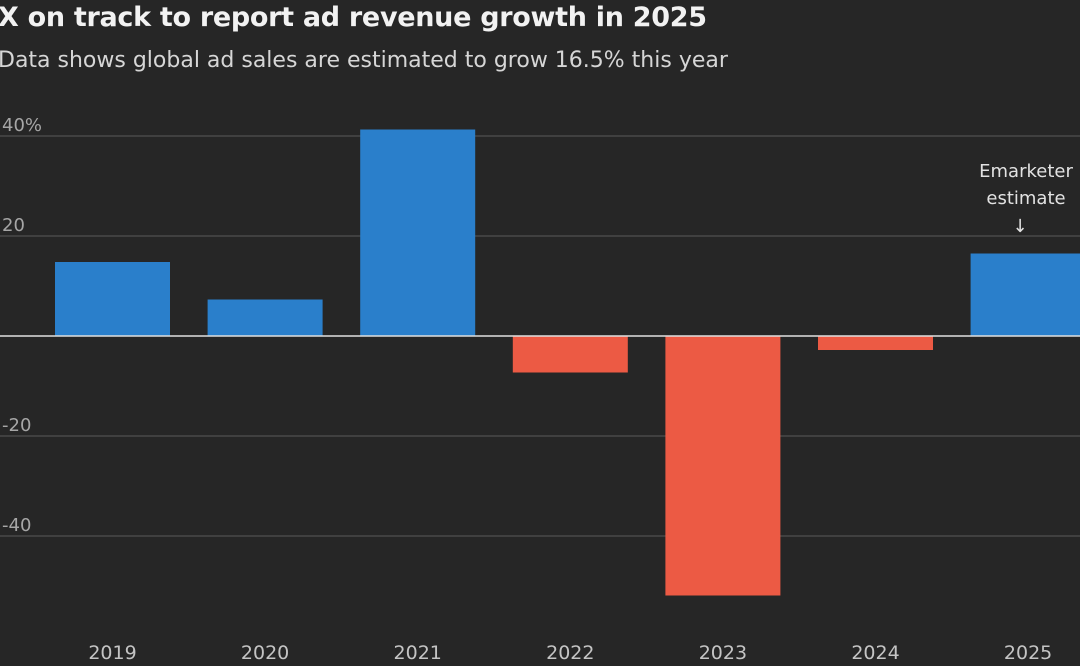 This screenshot has width=1080, height=666. What do you see at coordinates (13, 225) in the screenshot?
I see `y-tick-label: 20` at bounding box center [13, 225].